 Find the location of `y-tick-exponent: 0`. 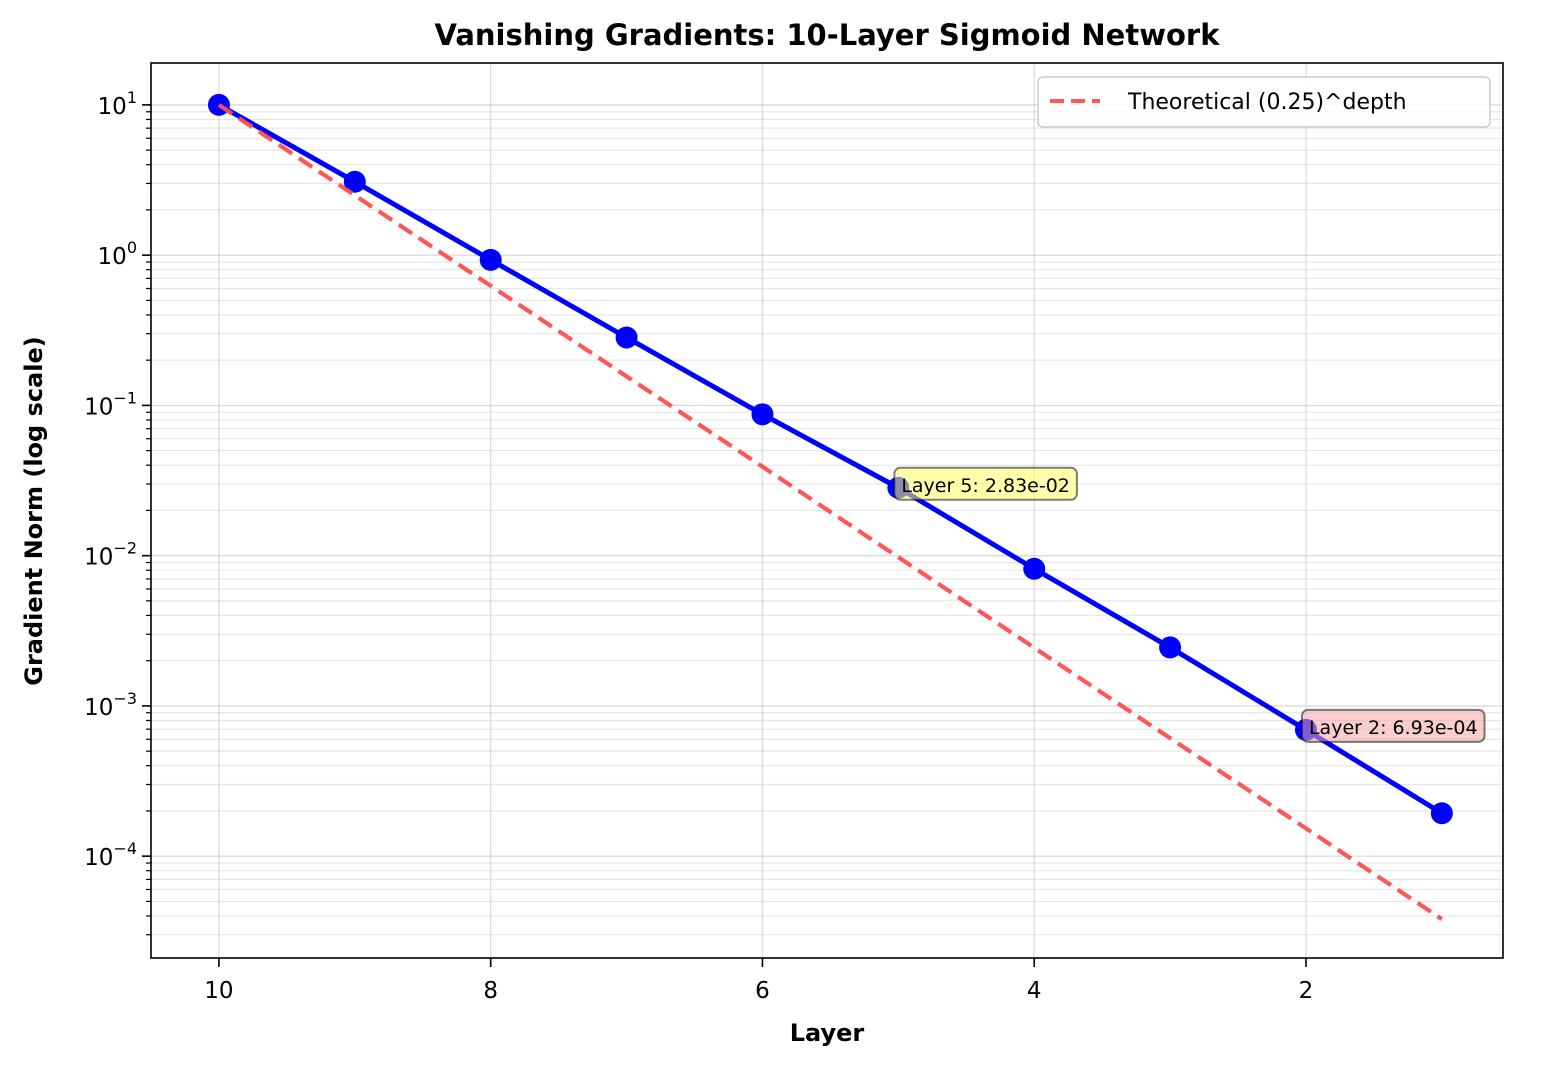

y-tick-exponent: 0 is located at coordinates (132, 247).